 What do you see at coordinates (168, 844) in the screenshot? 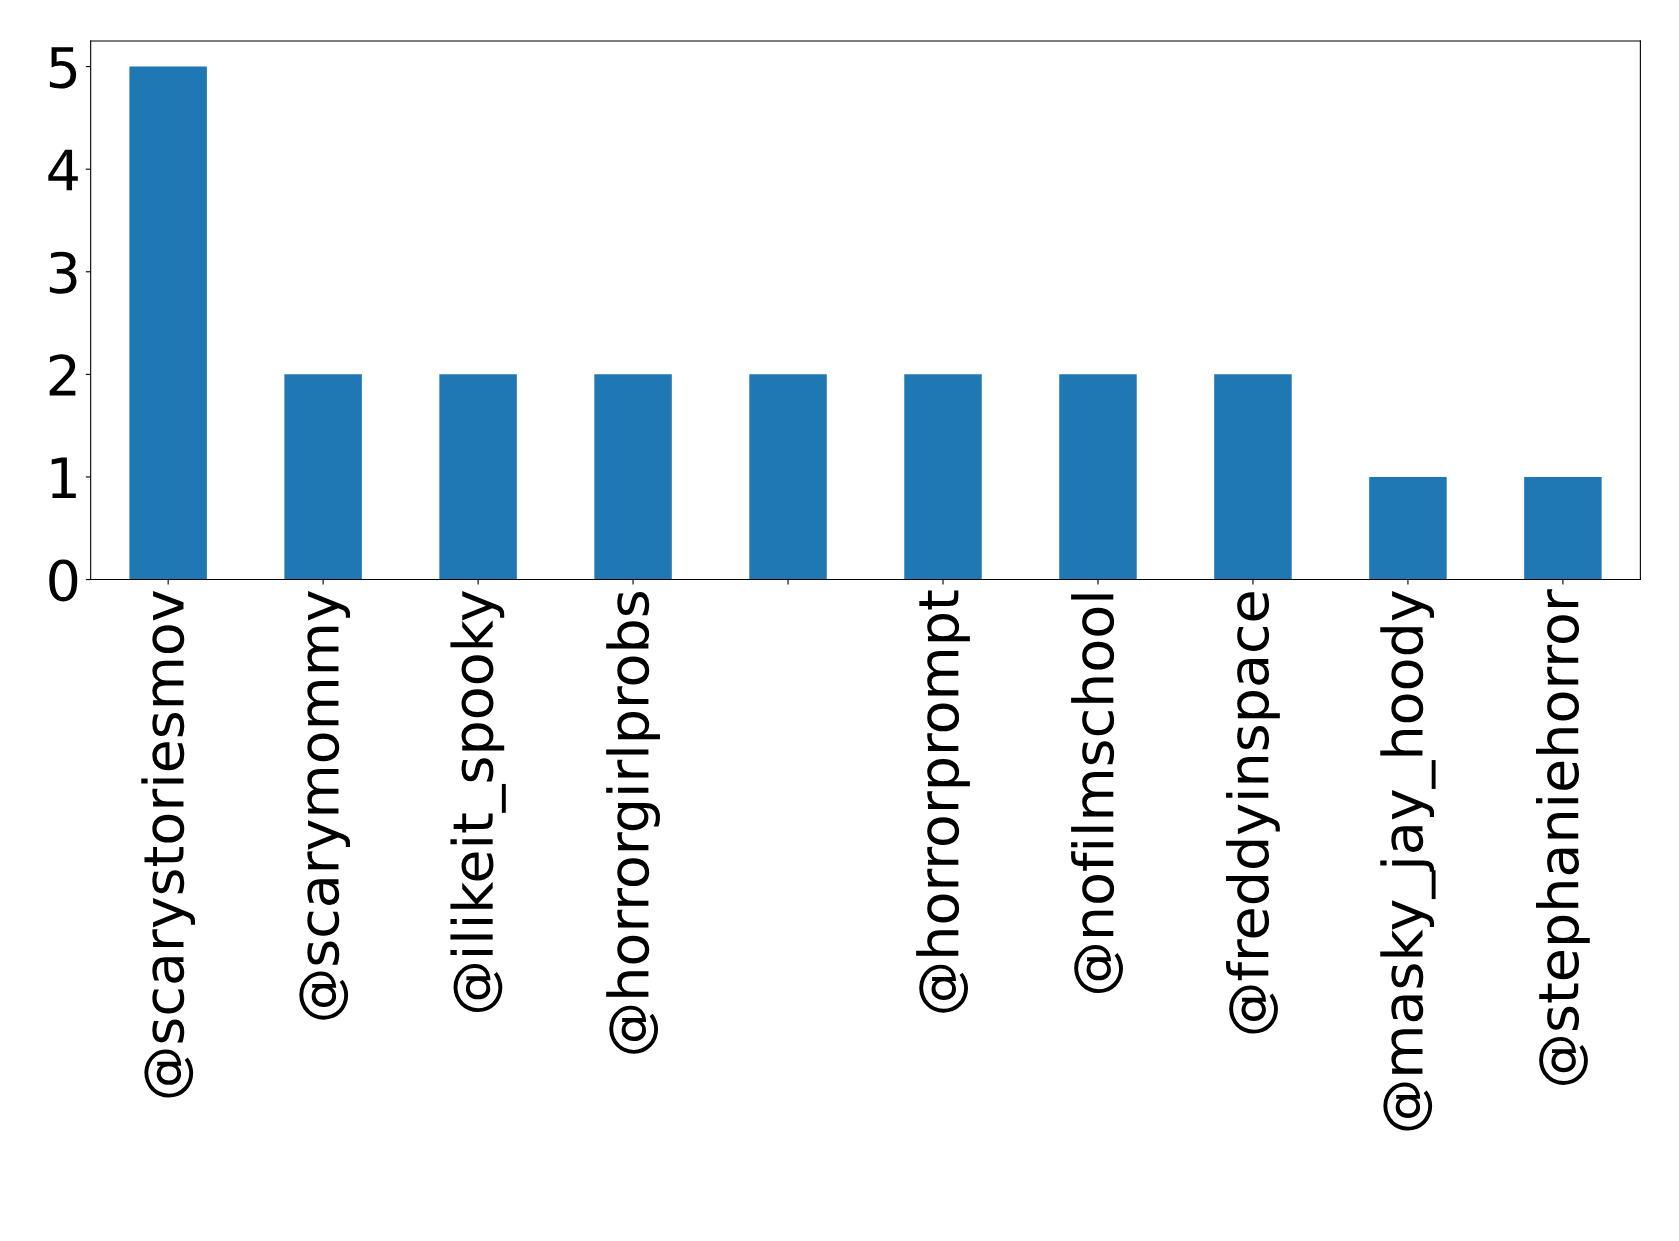
I see `x-tick-label: @scarystoriesmov` at bounding box center [168, 844].